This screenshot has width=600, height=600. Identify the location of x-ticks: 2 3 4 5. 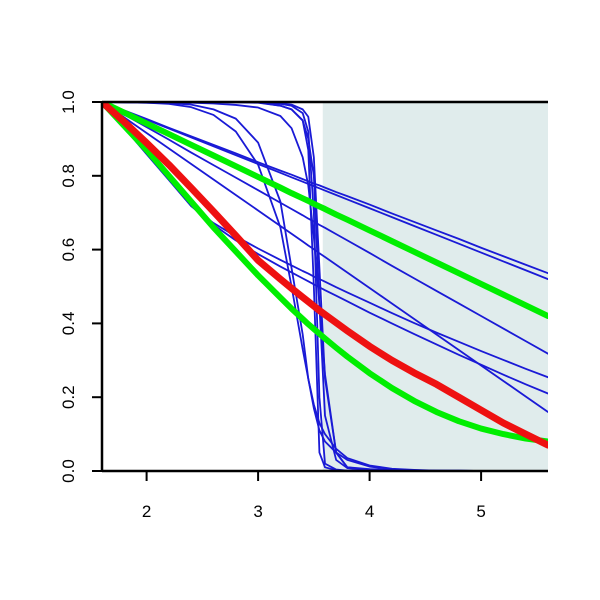
(314, 496).